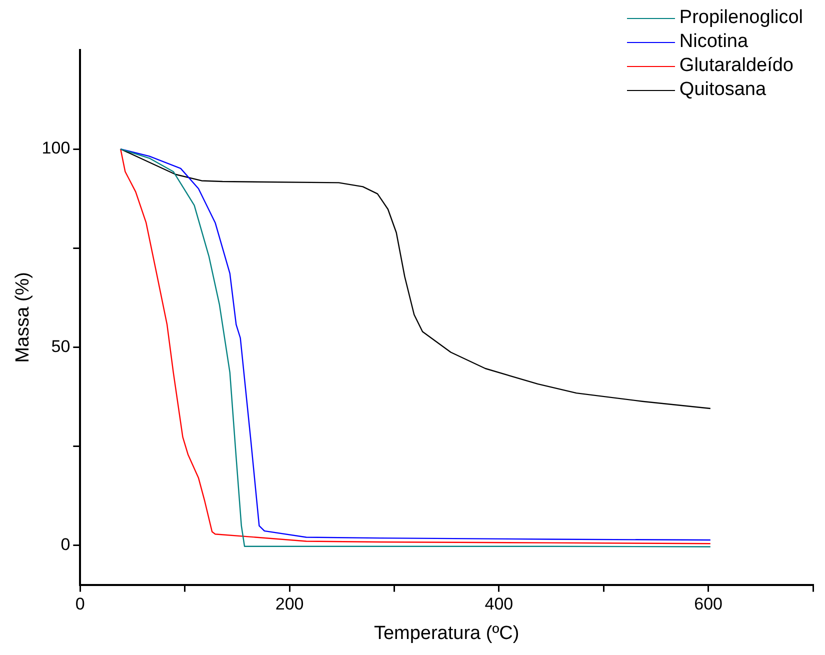  What do you see at coordinates (289, 604) in the screenshot?
I see `x-tick-label: 200` at bounding box center [289, 604].